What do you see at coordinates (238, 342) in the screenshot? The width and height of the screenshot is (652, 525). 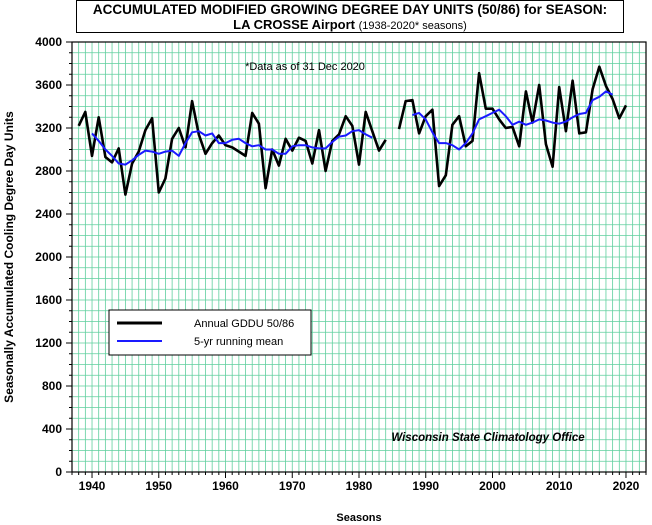 I see `legend-label-mean: 5-yr running mean` at bounding box center [238, 342].